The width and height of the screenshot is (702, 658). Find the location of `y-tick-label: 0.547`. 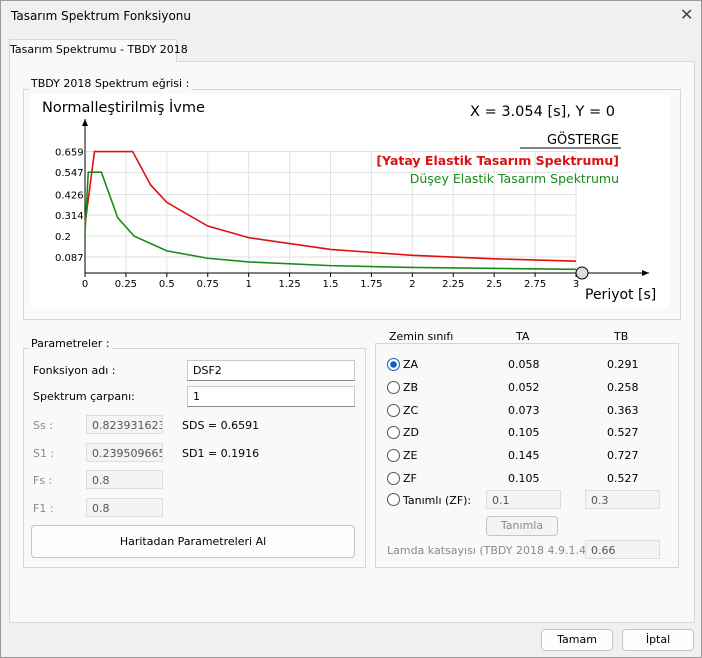

y-tick-label: 0.547 is located at coordinates (69, 173).